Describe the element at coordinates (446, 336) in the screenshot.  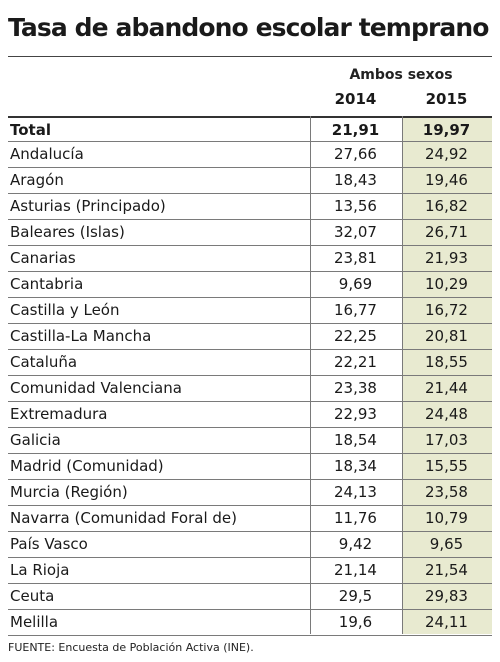
I see `value-2015: 20,81` at that location.